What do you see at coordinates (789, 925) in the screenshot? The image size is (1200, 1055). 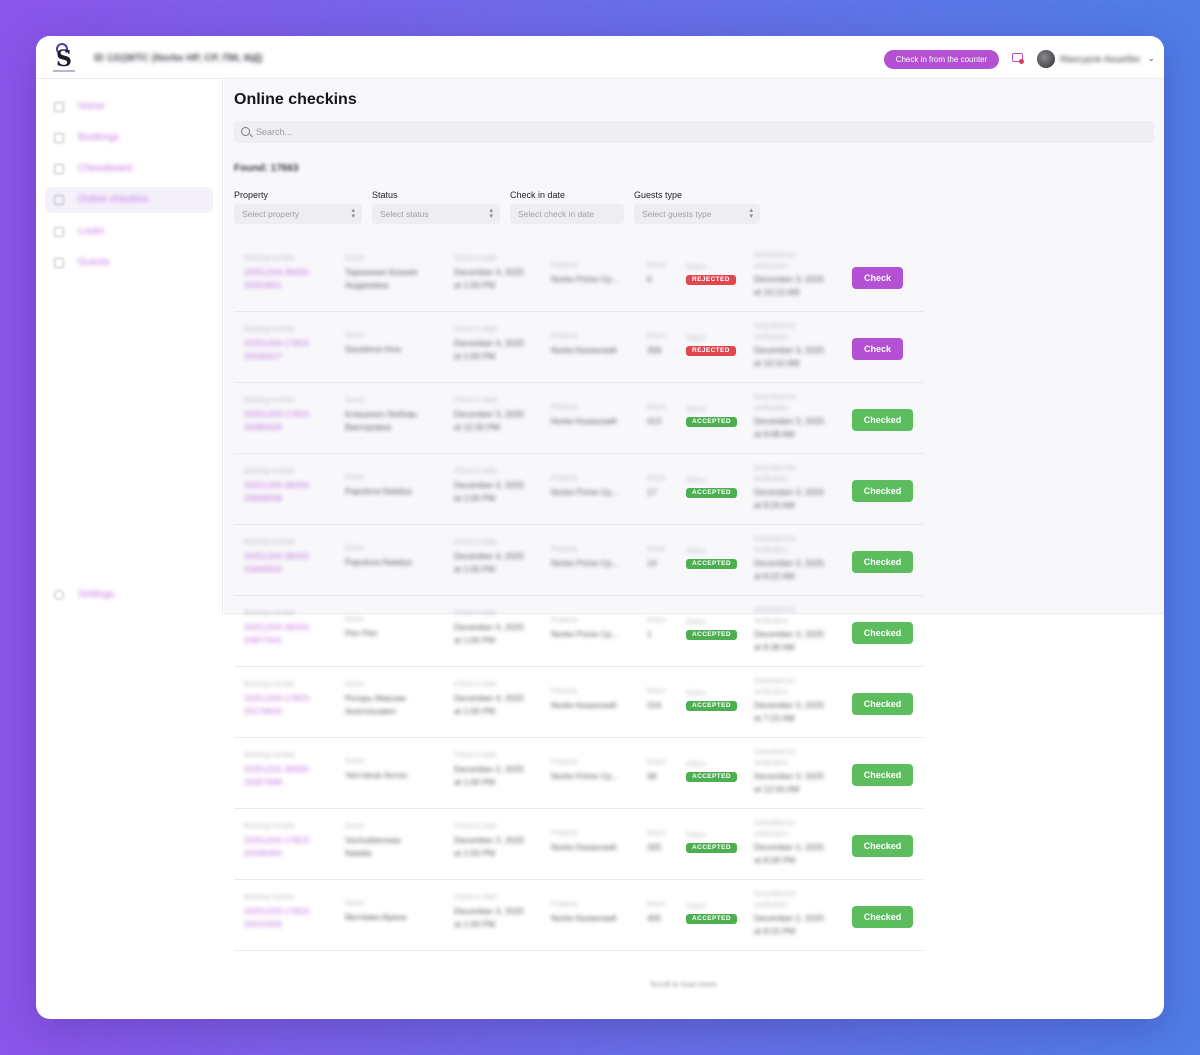 I see `submitted-date: December 2, 2025 at 8:15 PM` at bounding box center [789, 925].